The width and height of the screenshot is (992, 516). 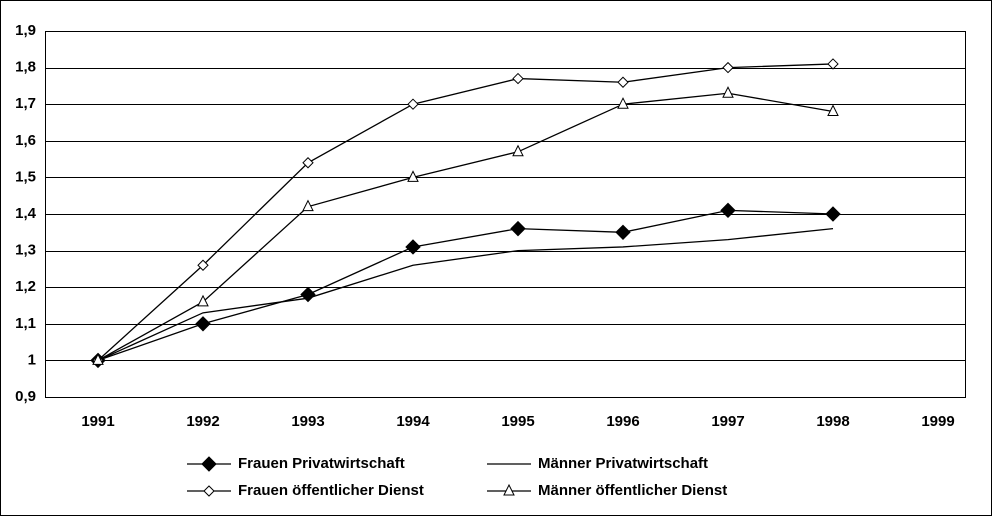 What do you see at coordinates (26, 213) in the screenshot?
I see `y-tick-label: 1,4` at bounding box center [26, 213].